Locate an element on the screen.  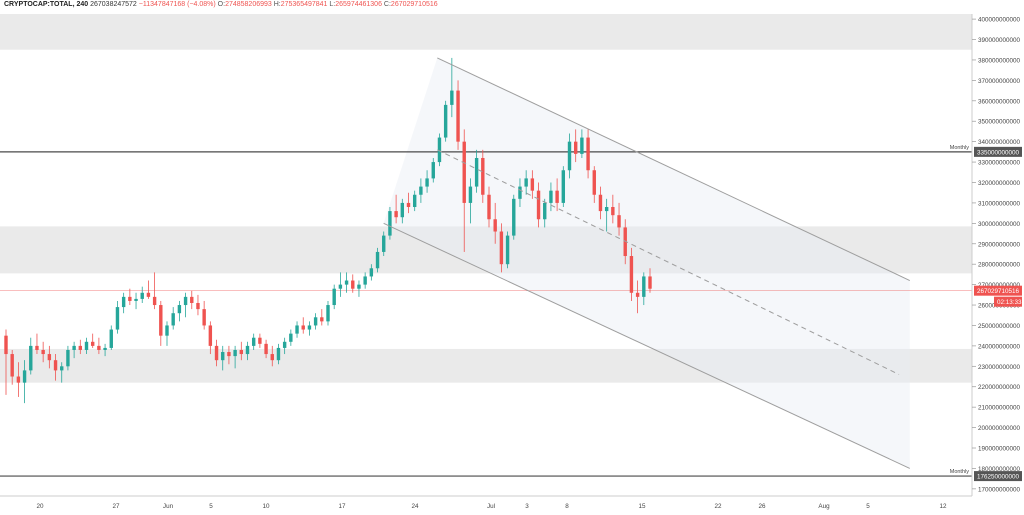
monthly-value-label: 176250000000 is located at coordinates (998, 477).